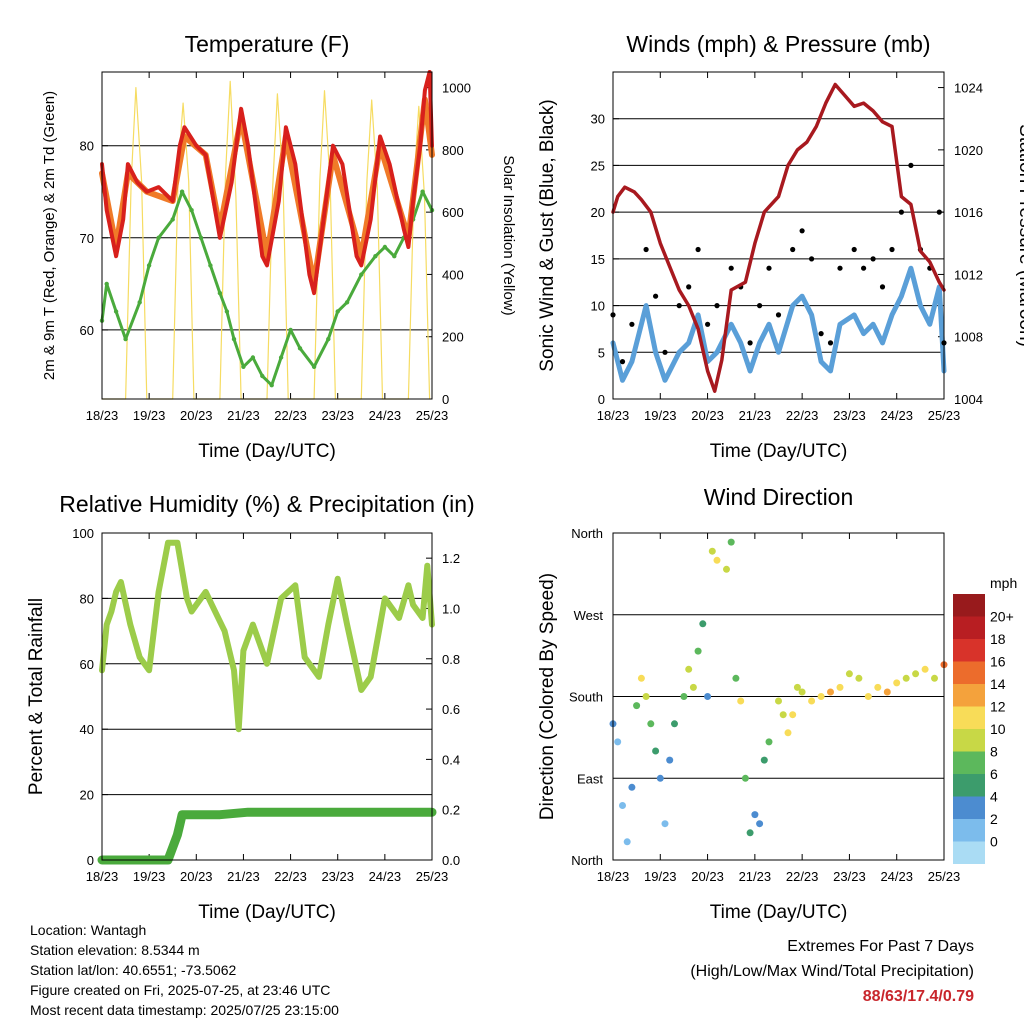 This screenshot has width=1024, height=1024. Describe the element at coordinates (49, 235) in the screenshot. I see `temperature-ylabel-left: 2m & 9m T (Red, Orange) & 2m Td (Green)` at that location.